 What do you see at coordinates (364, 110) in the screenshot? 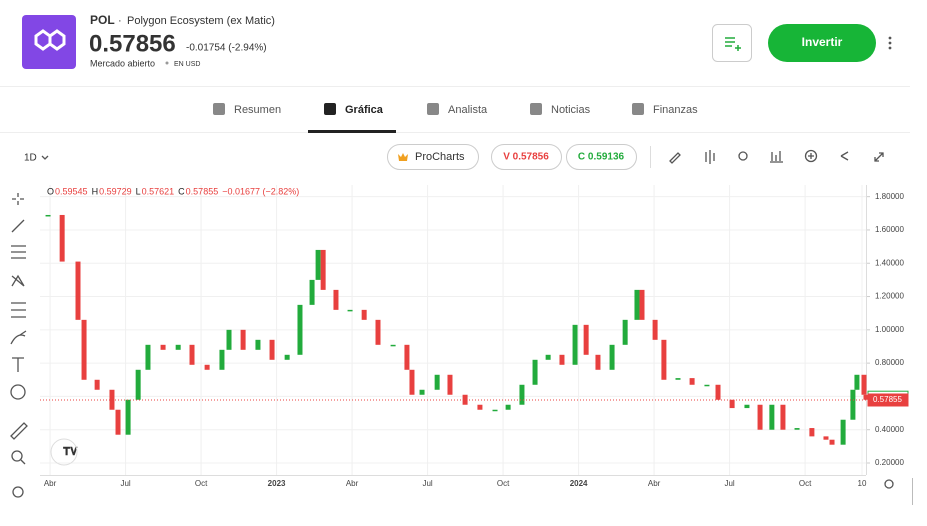
I see `tab: Gráfica` at bounding box center [364, 110].